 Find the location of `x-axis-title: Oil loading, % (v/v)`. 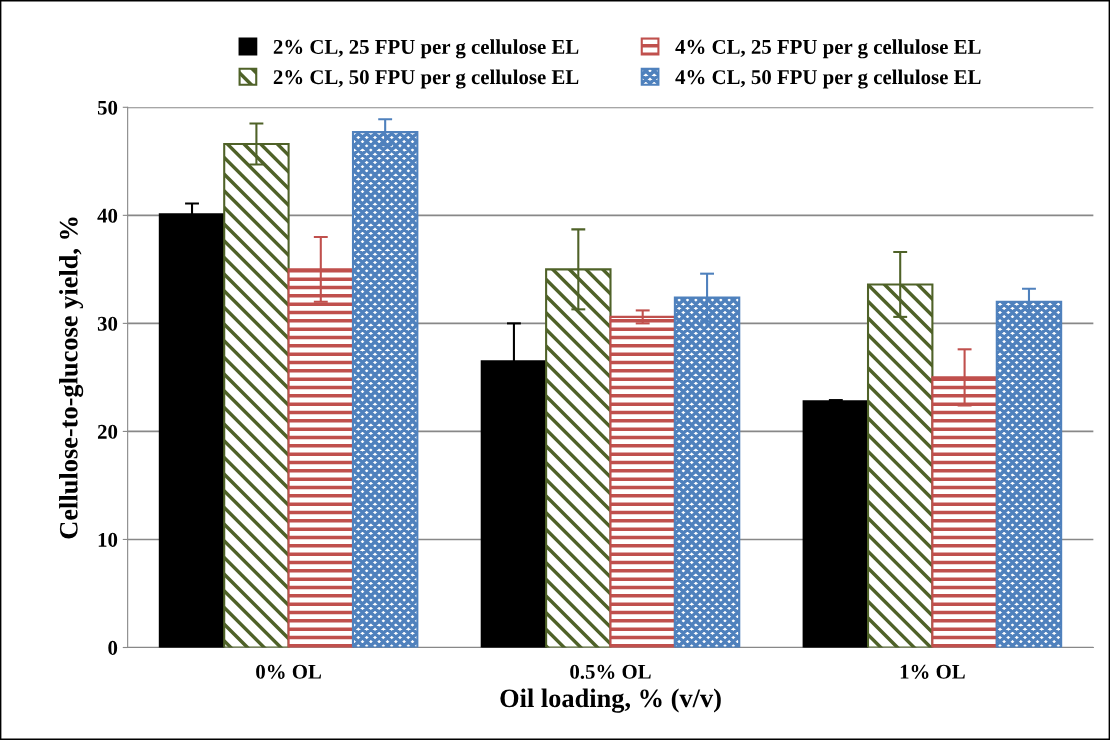

x-axis-title: Oil loading, % (v/v) is located at coordinates (610, 700).